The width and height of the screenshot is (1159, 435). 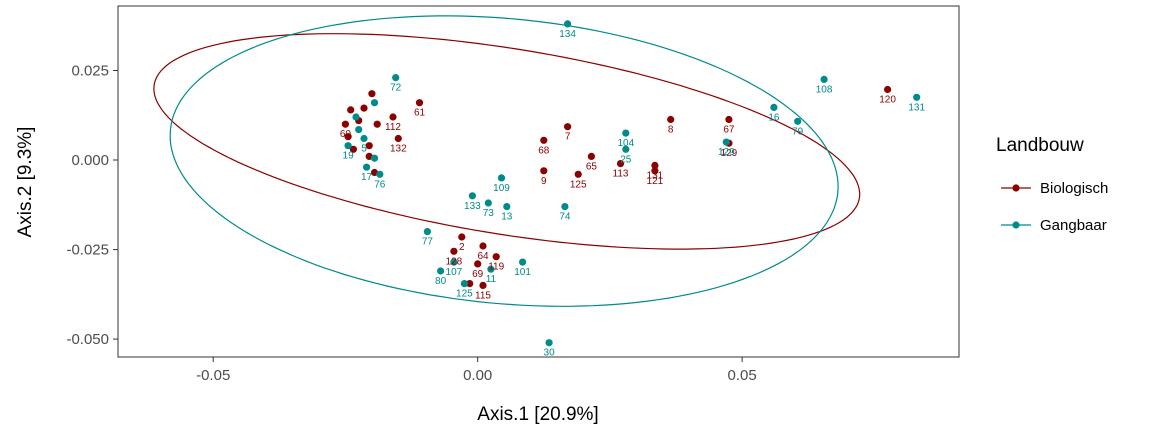 I want to click on point-label: 67, so click(x=729, y=130).